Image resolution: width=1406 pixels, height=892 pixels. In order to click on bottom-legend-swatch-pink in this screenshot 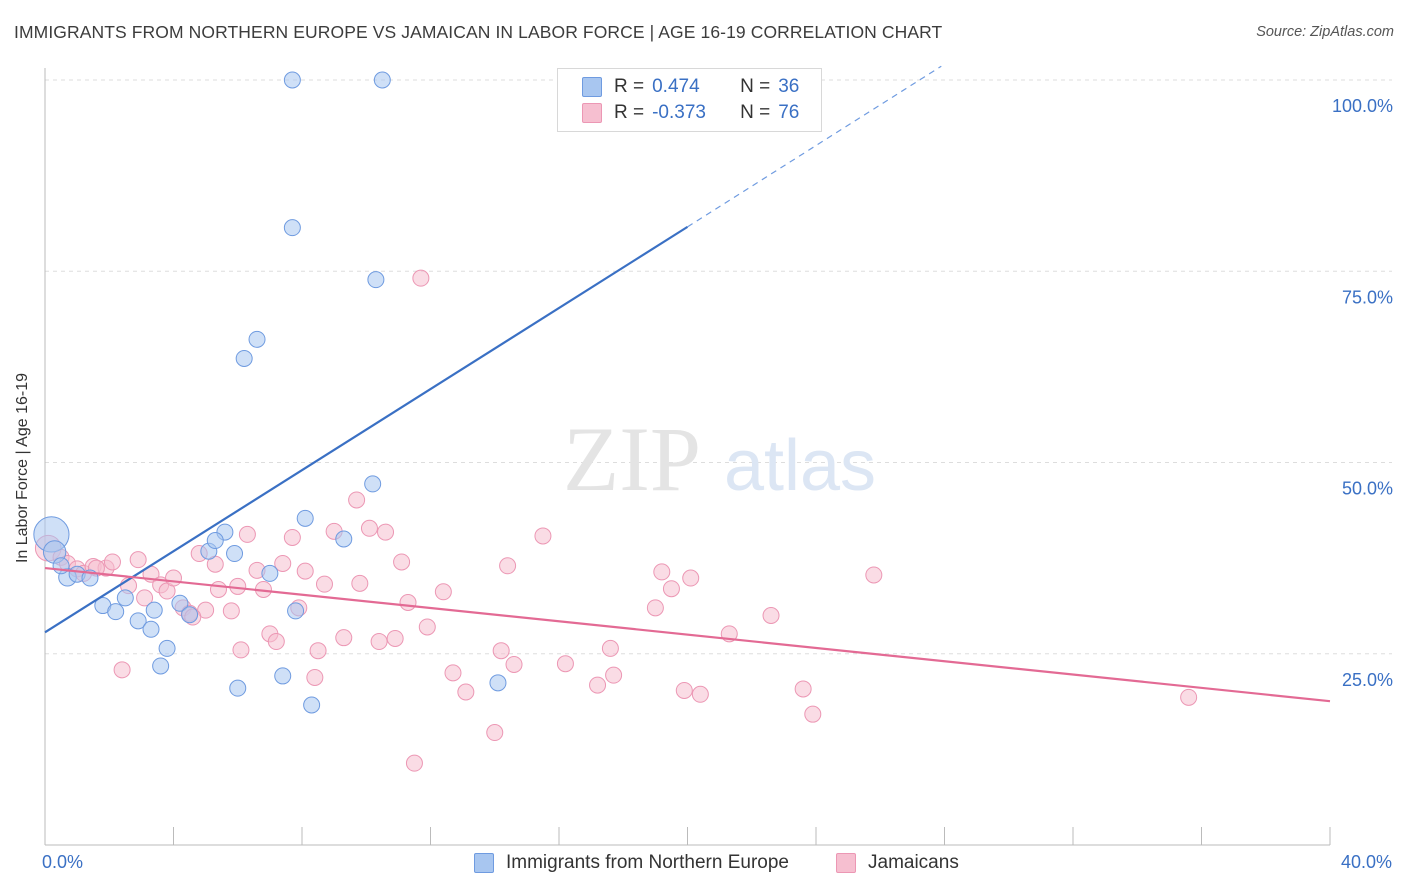, I will do `click(846, 863)`.